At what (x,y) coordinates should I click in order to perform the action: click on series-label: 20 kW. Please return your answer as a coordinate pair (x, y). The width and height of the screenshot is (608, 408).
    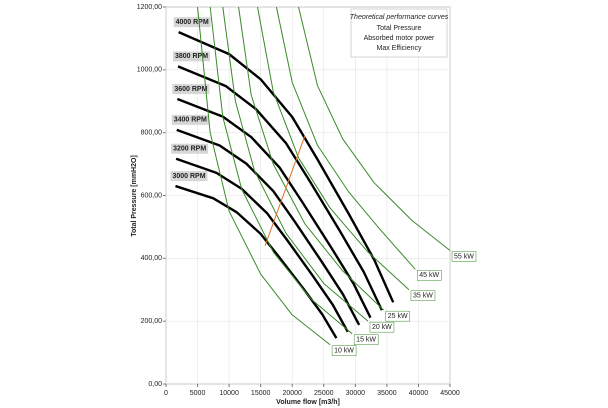
    Looking at the image, I should click on (382, 327).